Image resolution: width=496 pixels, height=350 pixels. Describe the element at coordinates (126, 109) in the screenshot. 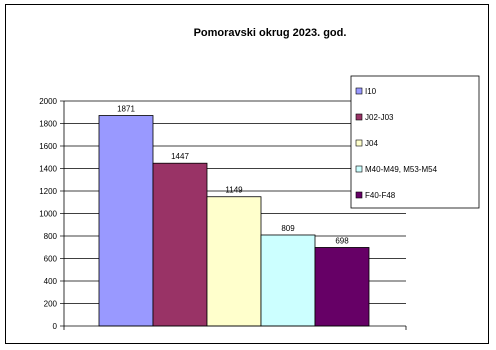

I see `value-label: 1871` at that location.